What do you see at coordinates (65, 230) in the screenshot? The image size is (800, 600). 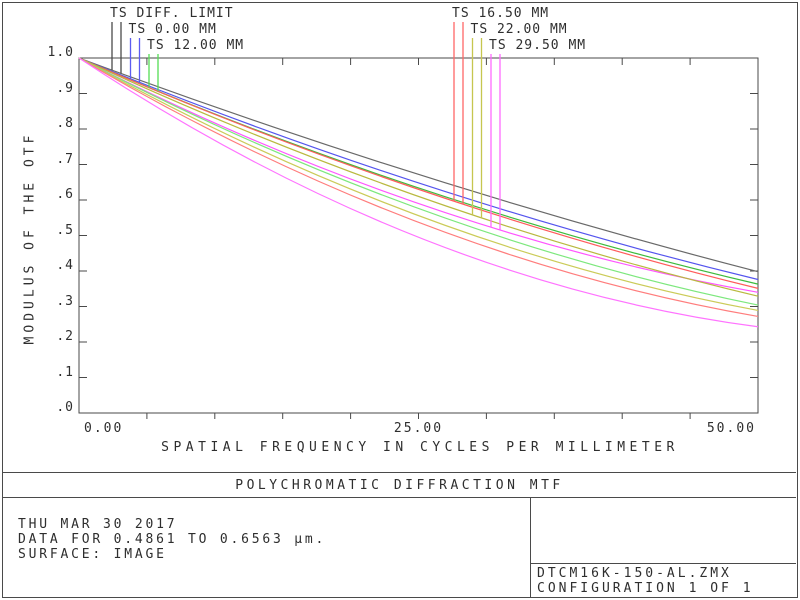 I see `y-tick-label-p5: .5` at bounding box center [65, 230].